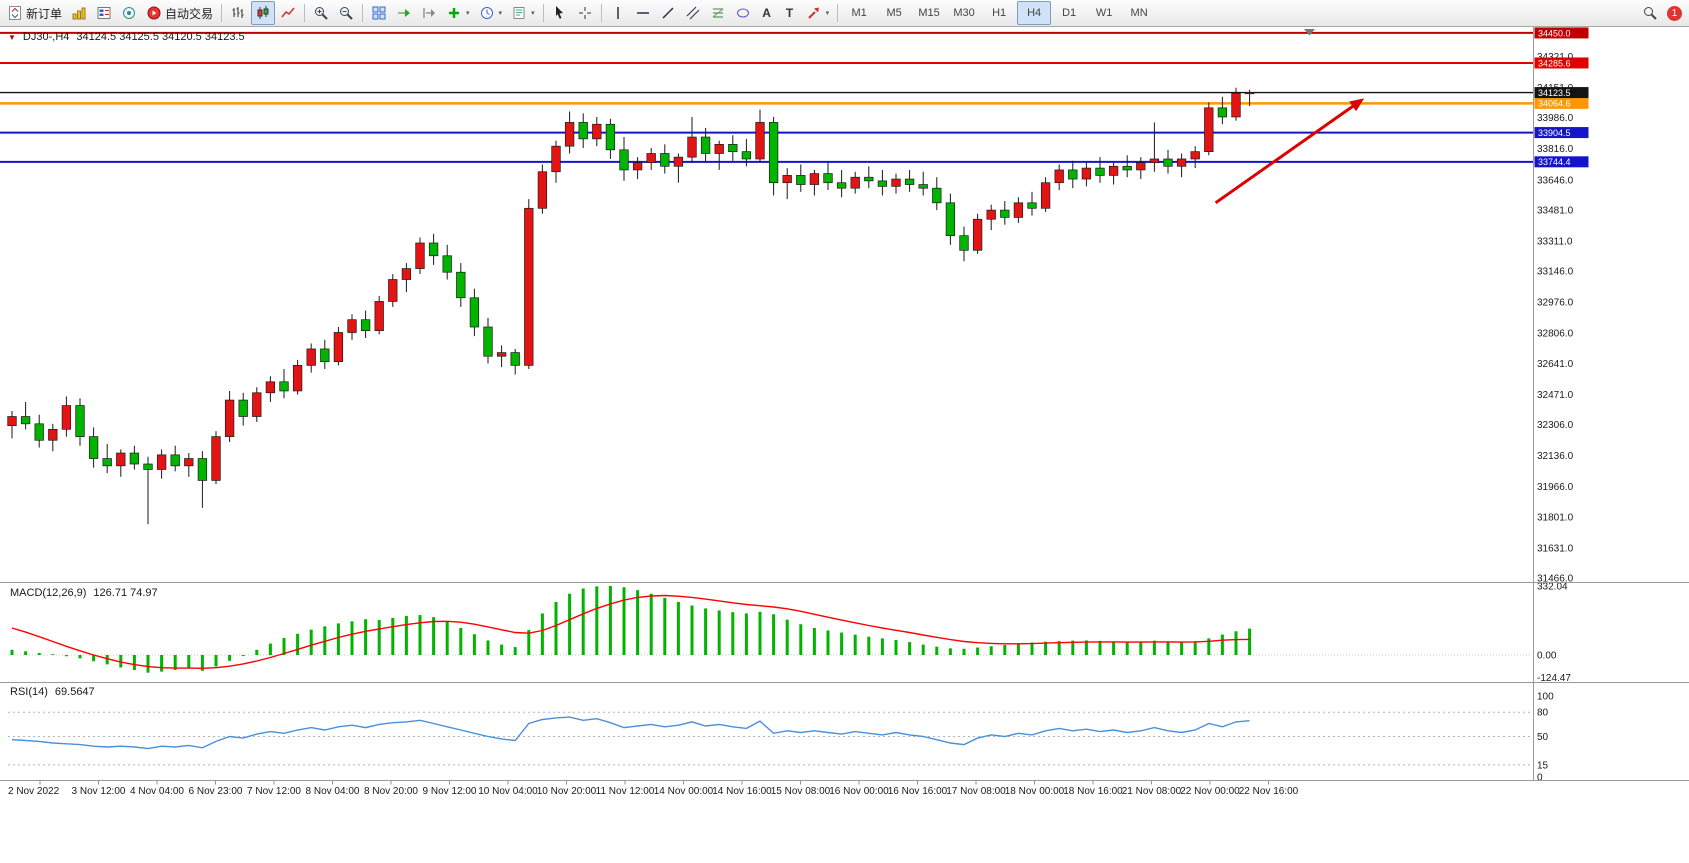 The height and width of the screenshot is (863, 1689). I want to click on data-window-icon, so click(129, 13).